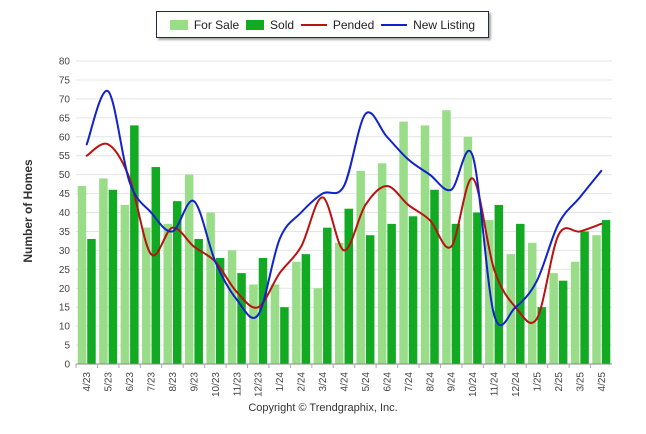  Describe the element at coordinates (216, 384) in the screenshot. I see `x-tick-label: 10/23` at that location.